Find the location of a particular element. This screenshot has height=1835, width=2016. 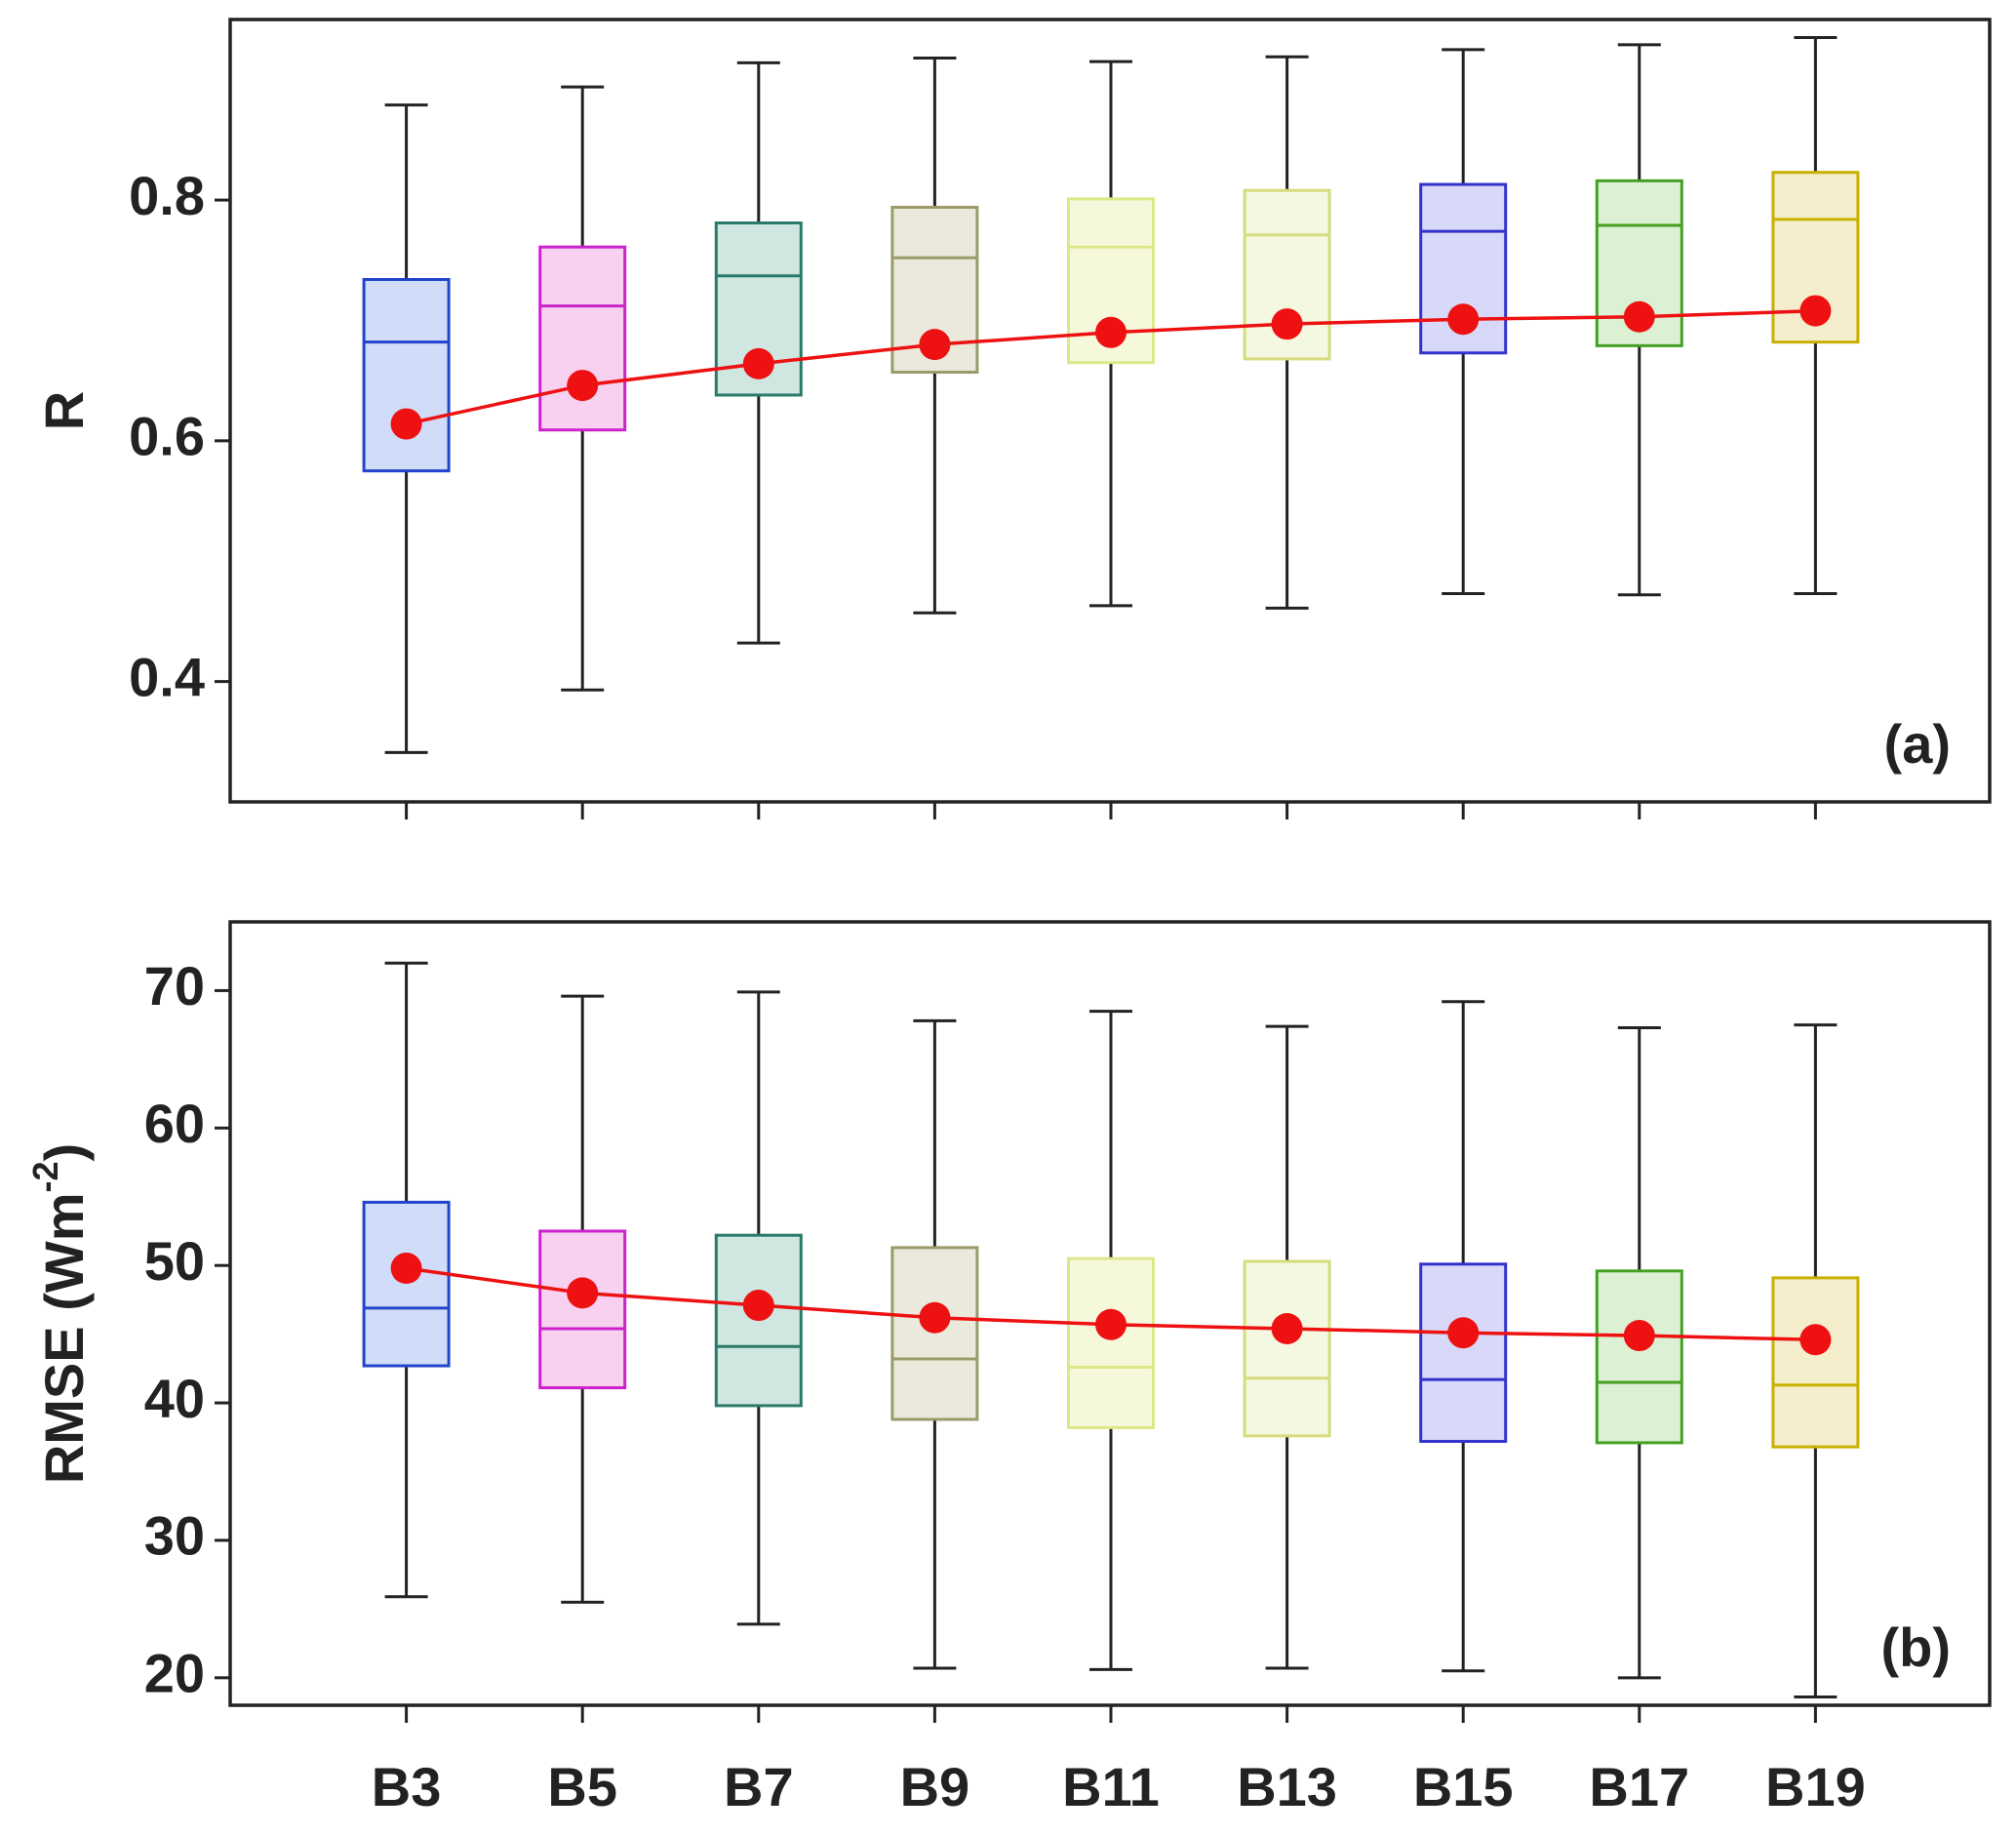

x-tick-label: B13 is located at coordinates (1287, 1786).